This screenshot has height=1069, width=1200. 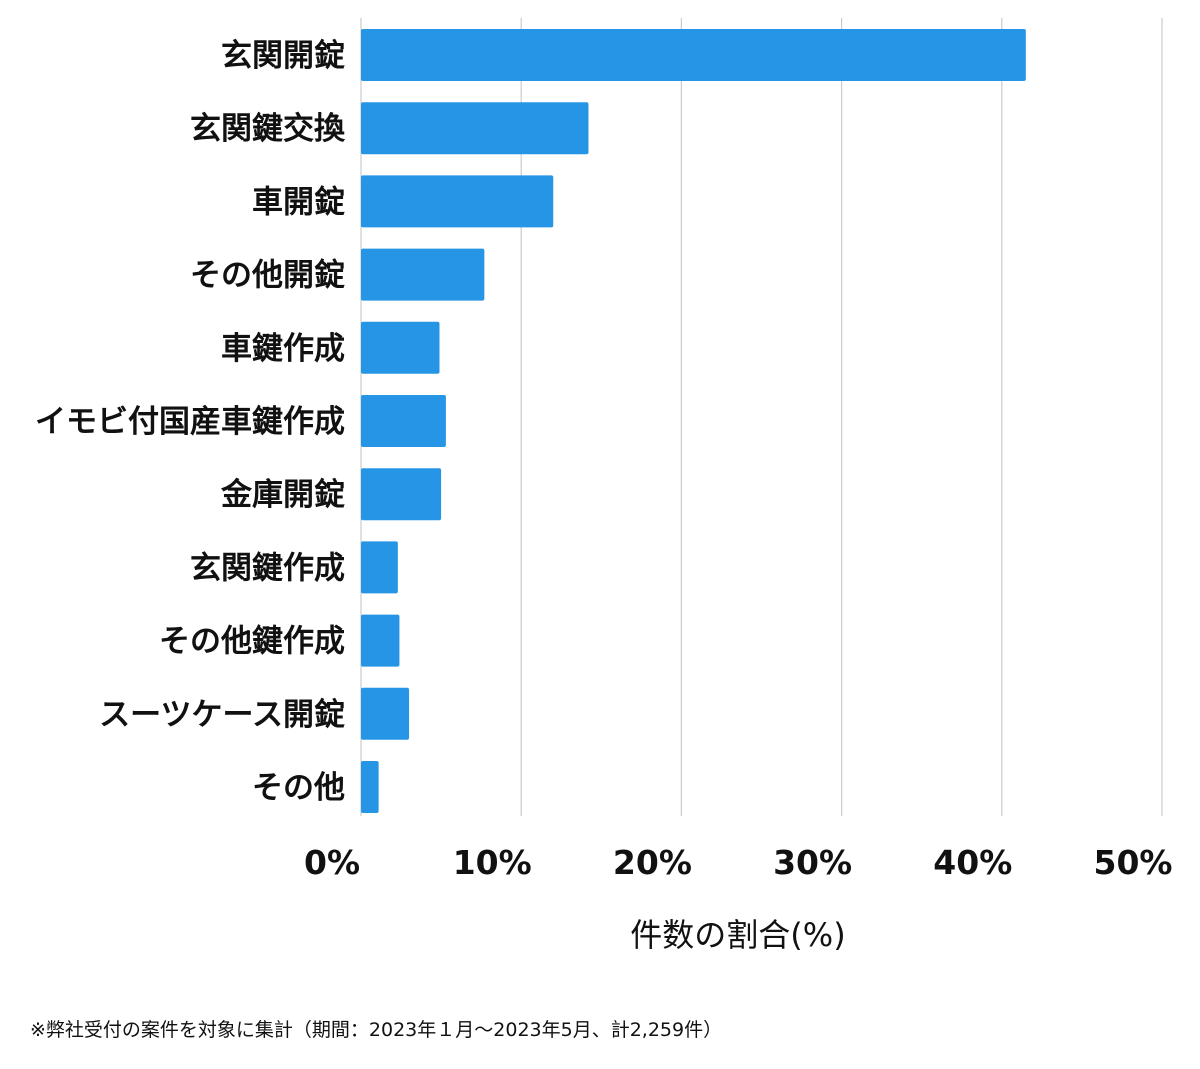 I want to click on x-tick-label: 0%, so click(x=332, y=862).